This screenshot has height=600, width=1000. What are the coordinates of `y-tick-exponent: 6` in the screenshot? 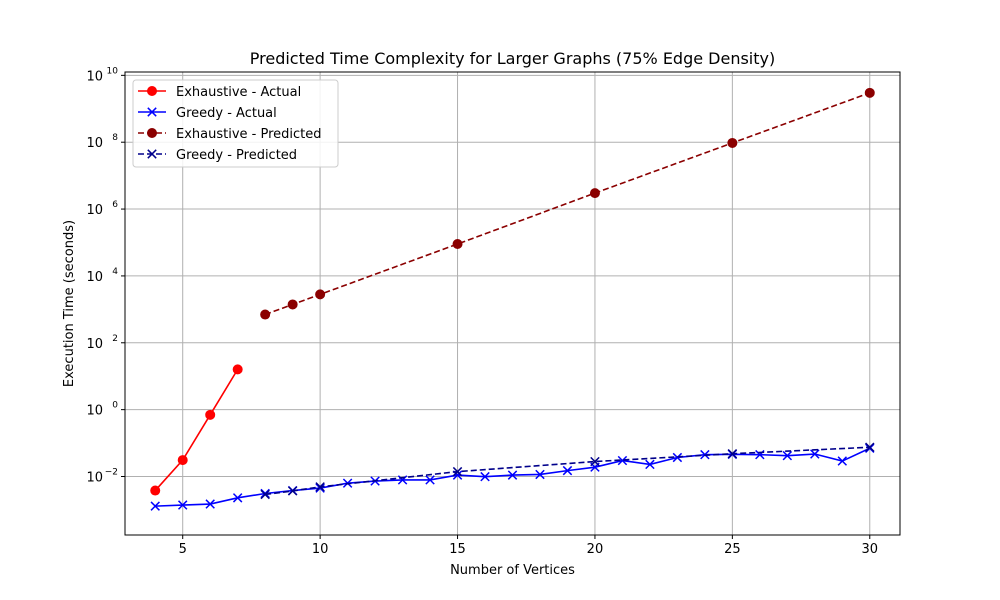 It's located at (115, 205).